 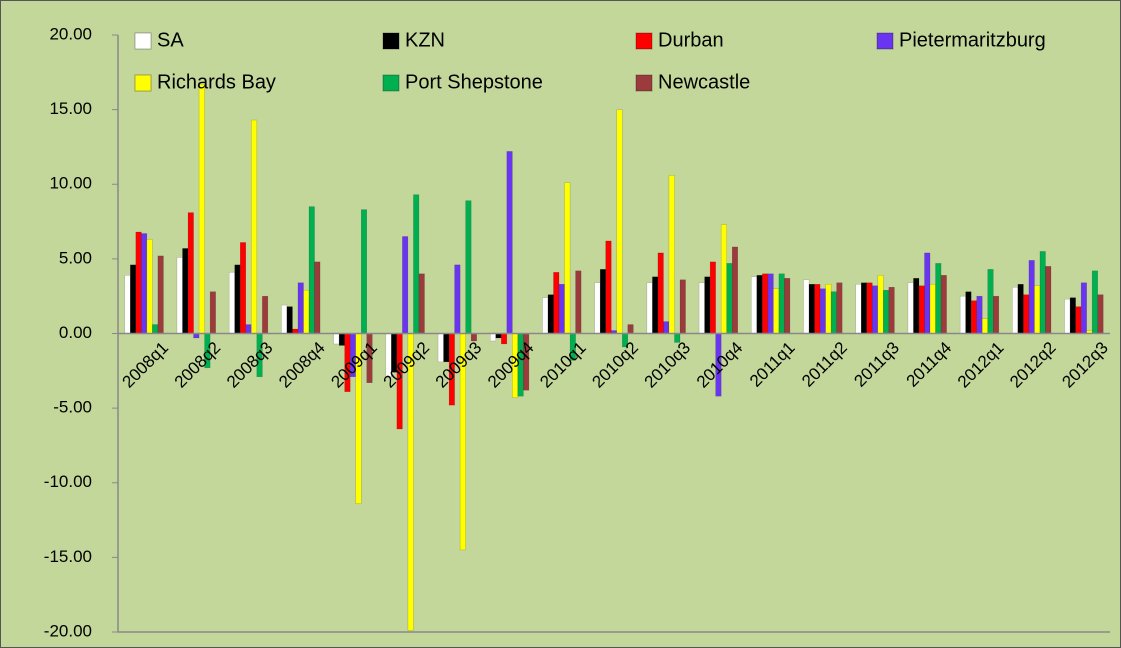 What do you see at coordinates (70, 33) in the screenshot?
I see `y-tick-label: 20.00` at bounding box center [70, 33].